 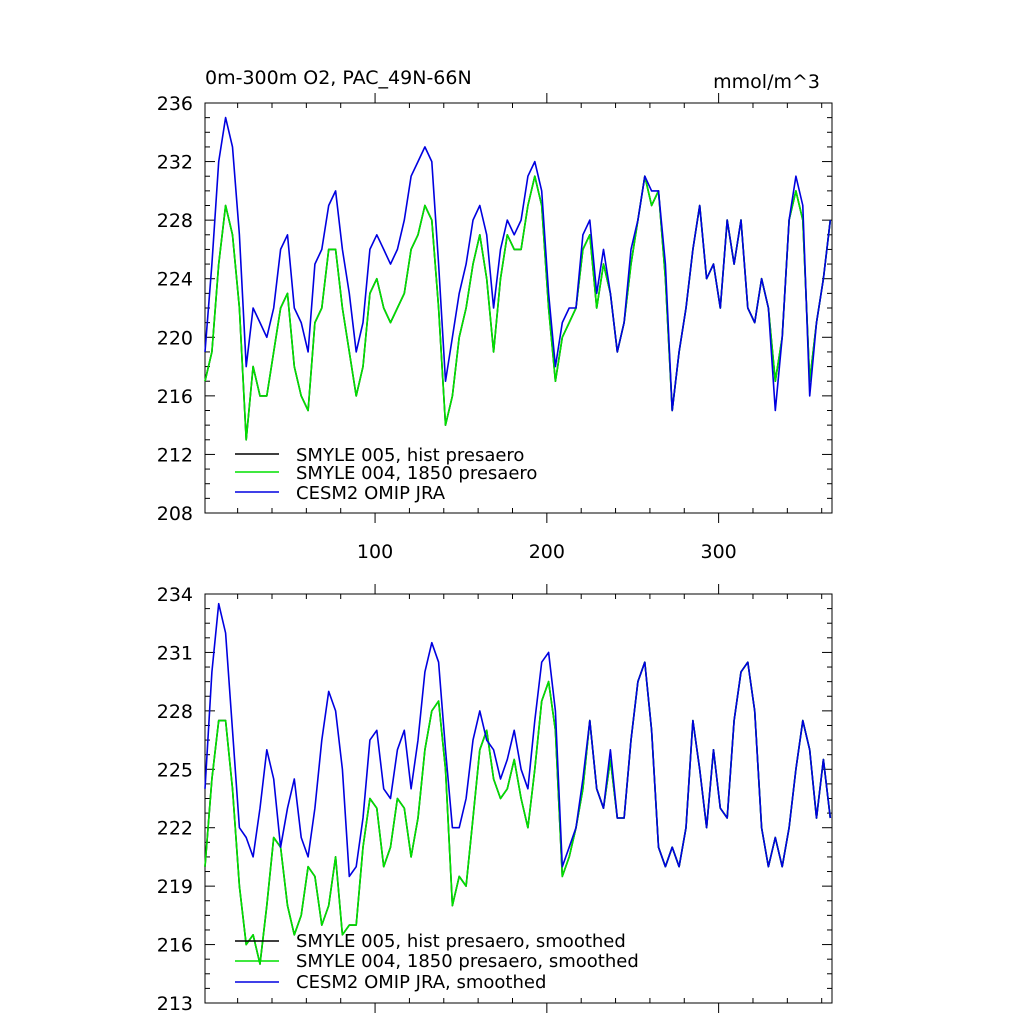 I want to click on y-tick-label: 212, so click(x=175, y=455).